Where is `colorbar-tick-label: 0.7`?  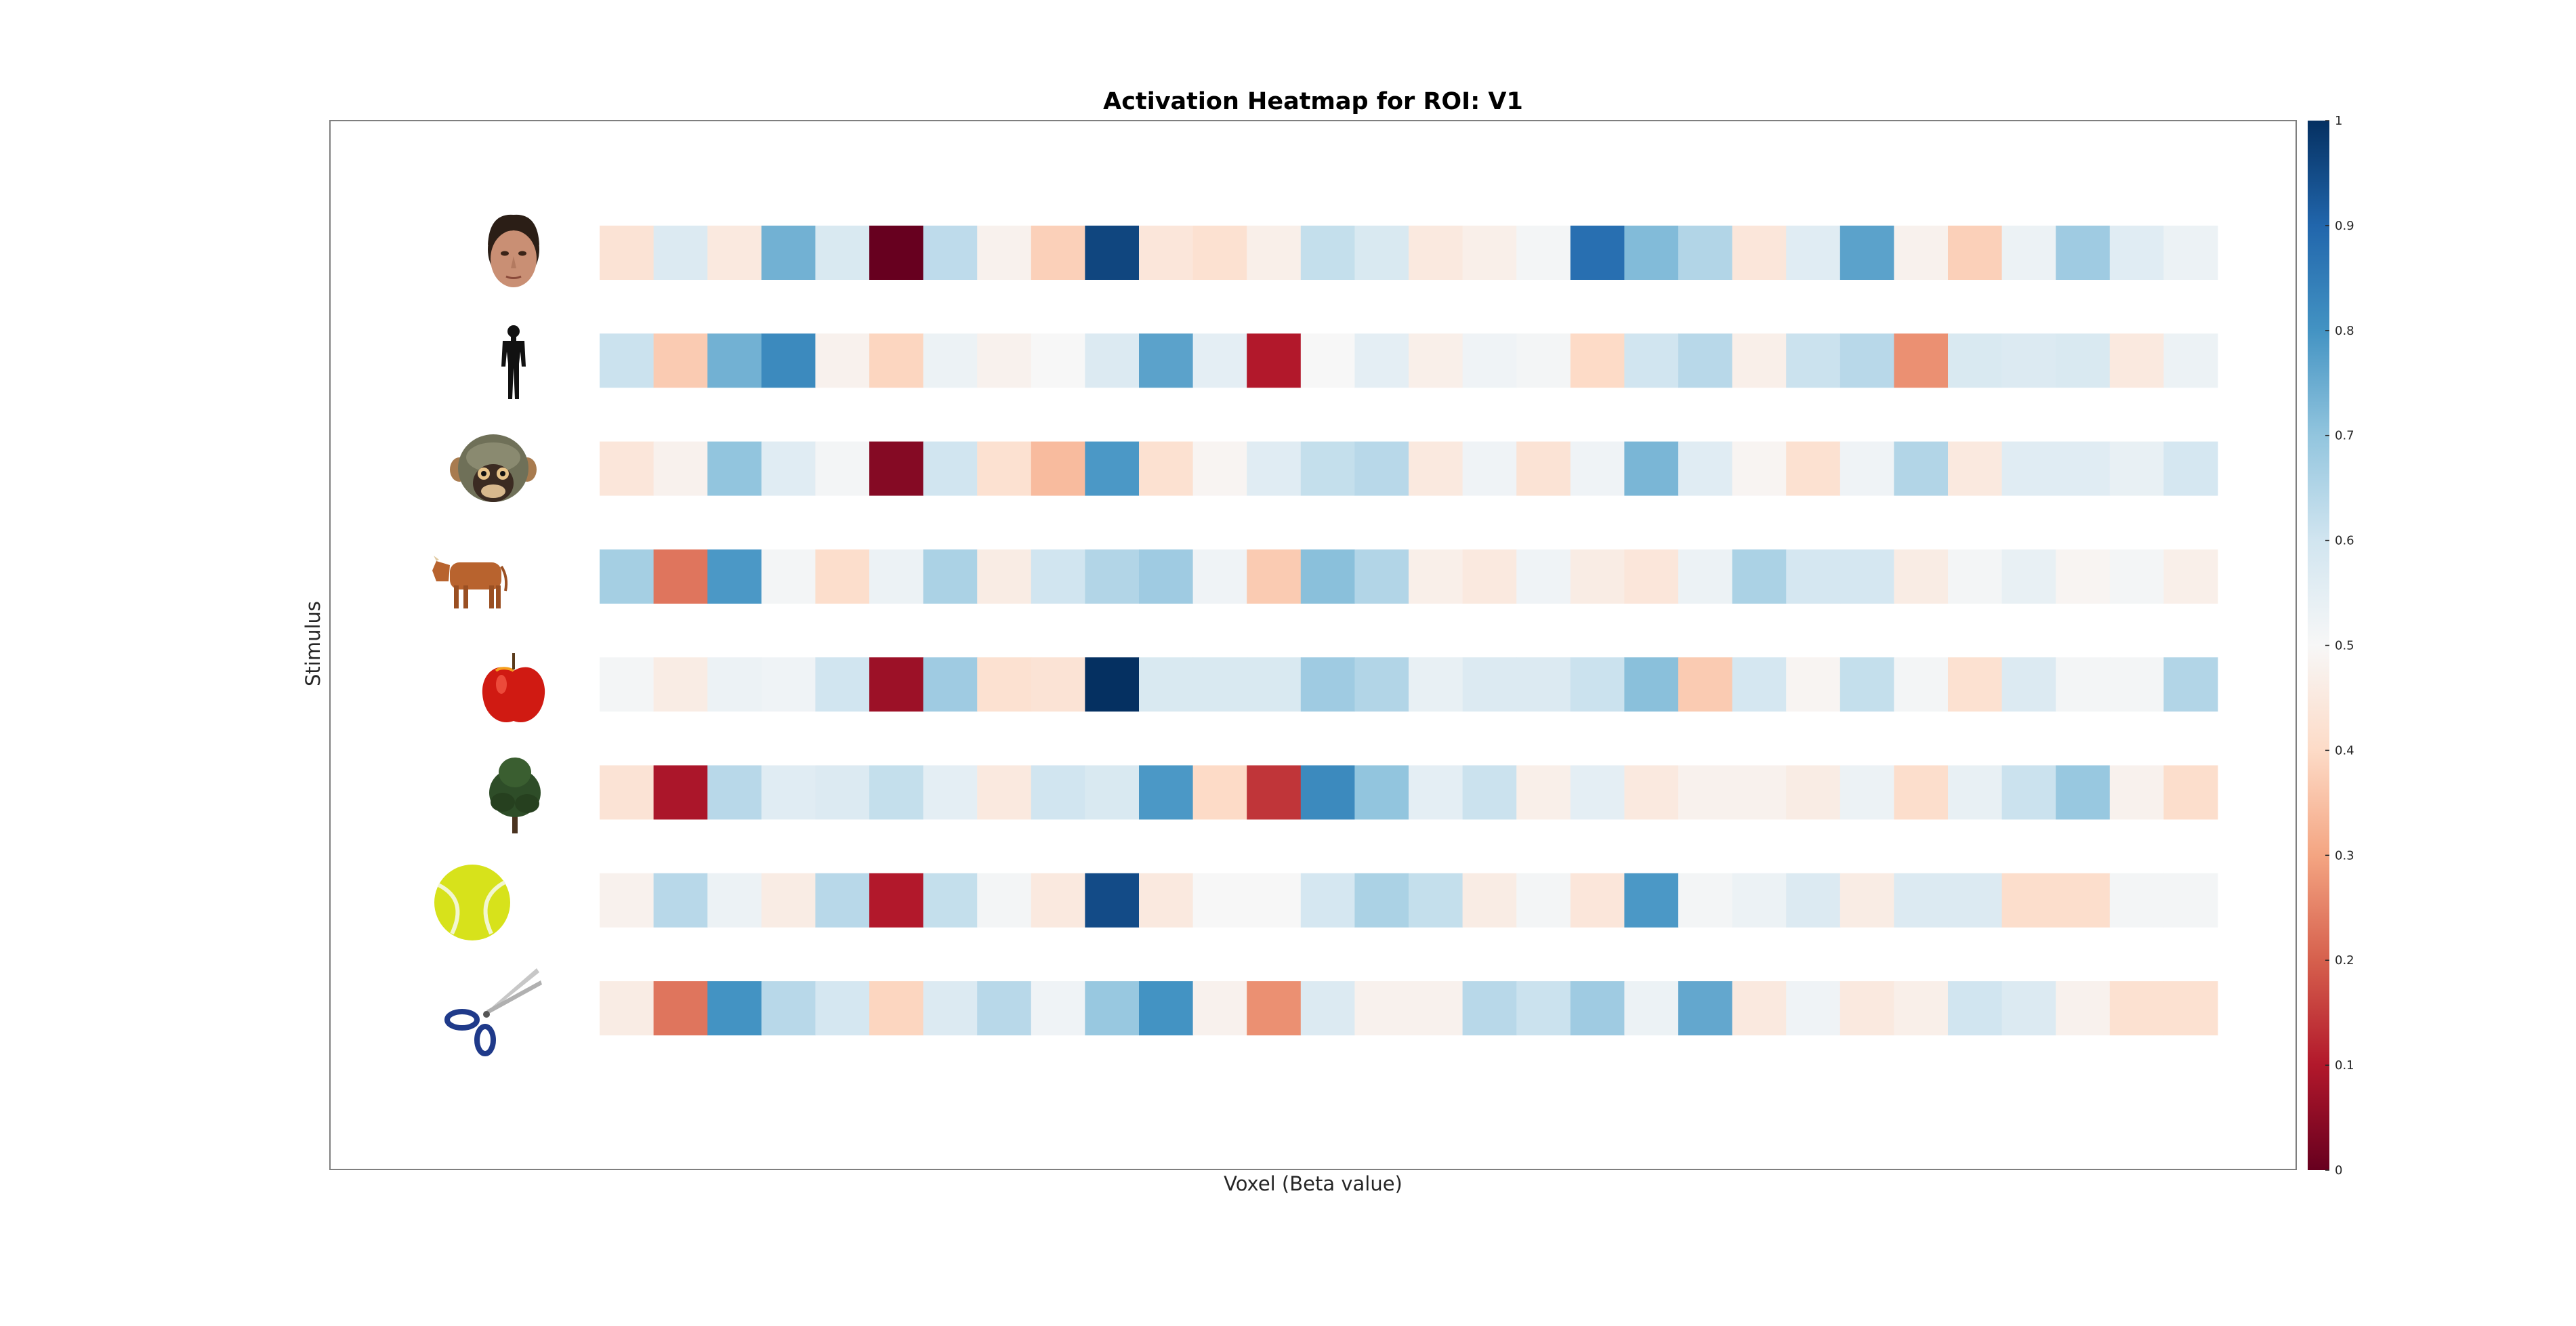 colorbar-tick-label: 0.7 is located at coordinates (2344, 436).